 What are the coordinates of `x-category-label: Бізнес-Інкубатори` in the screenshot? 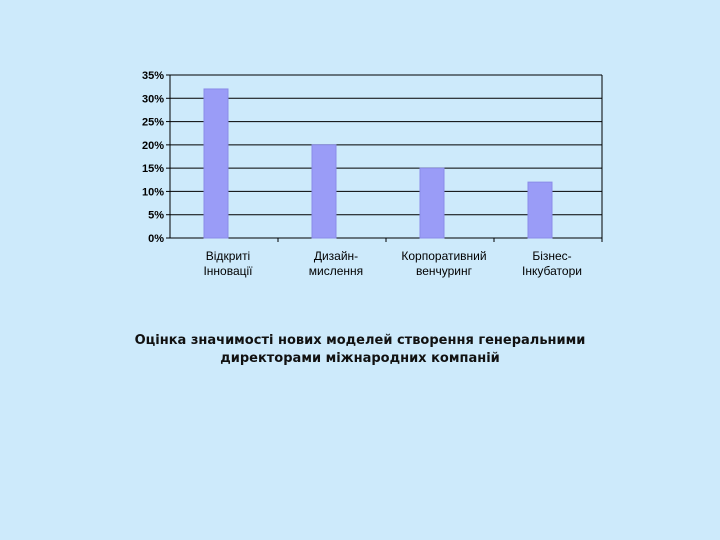 It's located at (552, 263).